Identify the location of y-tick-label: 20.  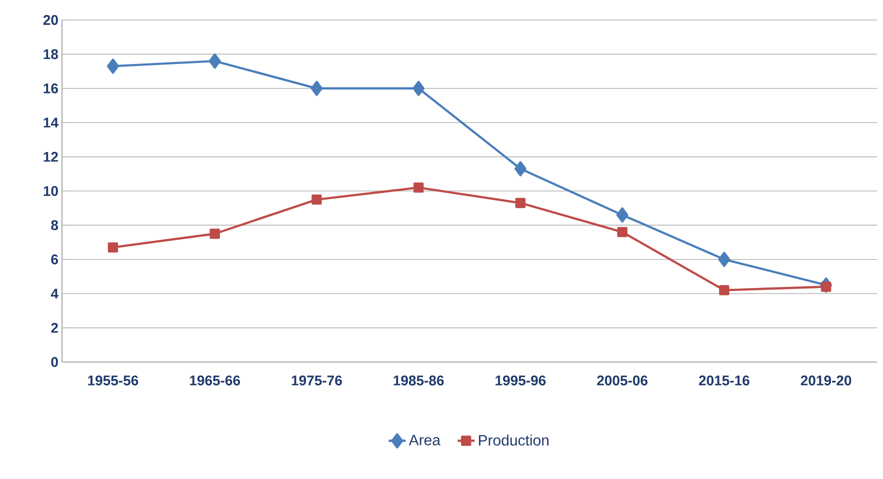
(50, 20).